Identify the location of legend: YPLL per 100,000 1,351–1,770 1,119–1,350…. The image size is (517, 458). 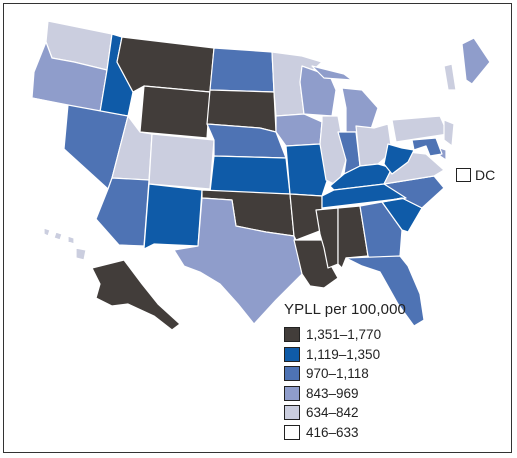
(345, 371).